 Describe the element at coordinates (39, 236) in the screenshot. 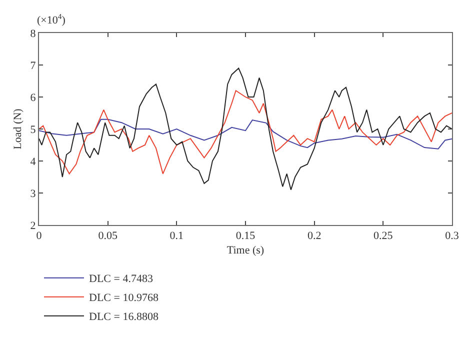

I see `x-tick-label: 0` at that location.